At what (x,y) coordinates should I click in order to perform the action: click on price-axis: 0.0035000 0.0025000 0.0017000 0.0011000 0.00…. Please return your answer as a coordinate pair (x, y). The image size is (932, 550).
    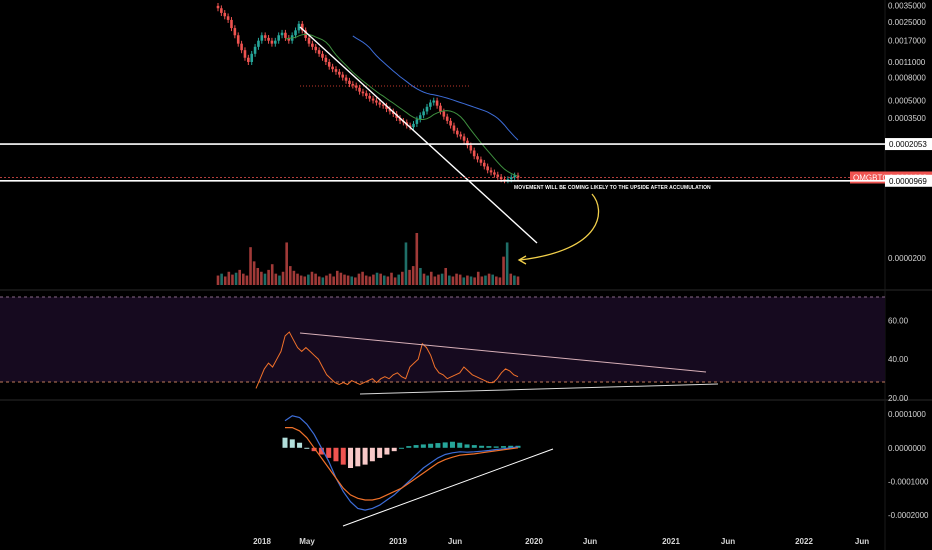
    Looking at the image, I should click on (907, 132).